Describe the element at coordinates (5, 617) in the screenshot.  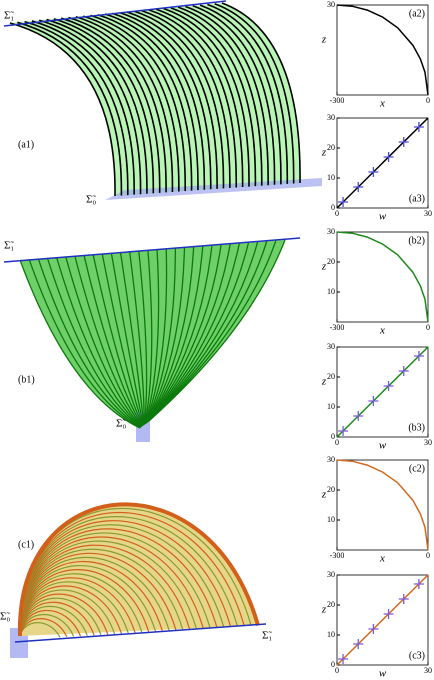
I see `sigma0-label: Σ̃₀` at that location.